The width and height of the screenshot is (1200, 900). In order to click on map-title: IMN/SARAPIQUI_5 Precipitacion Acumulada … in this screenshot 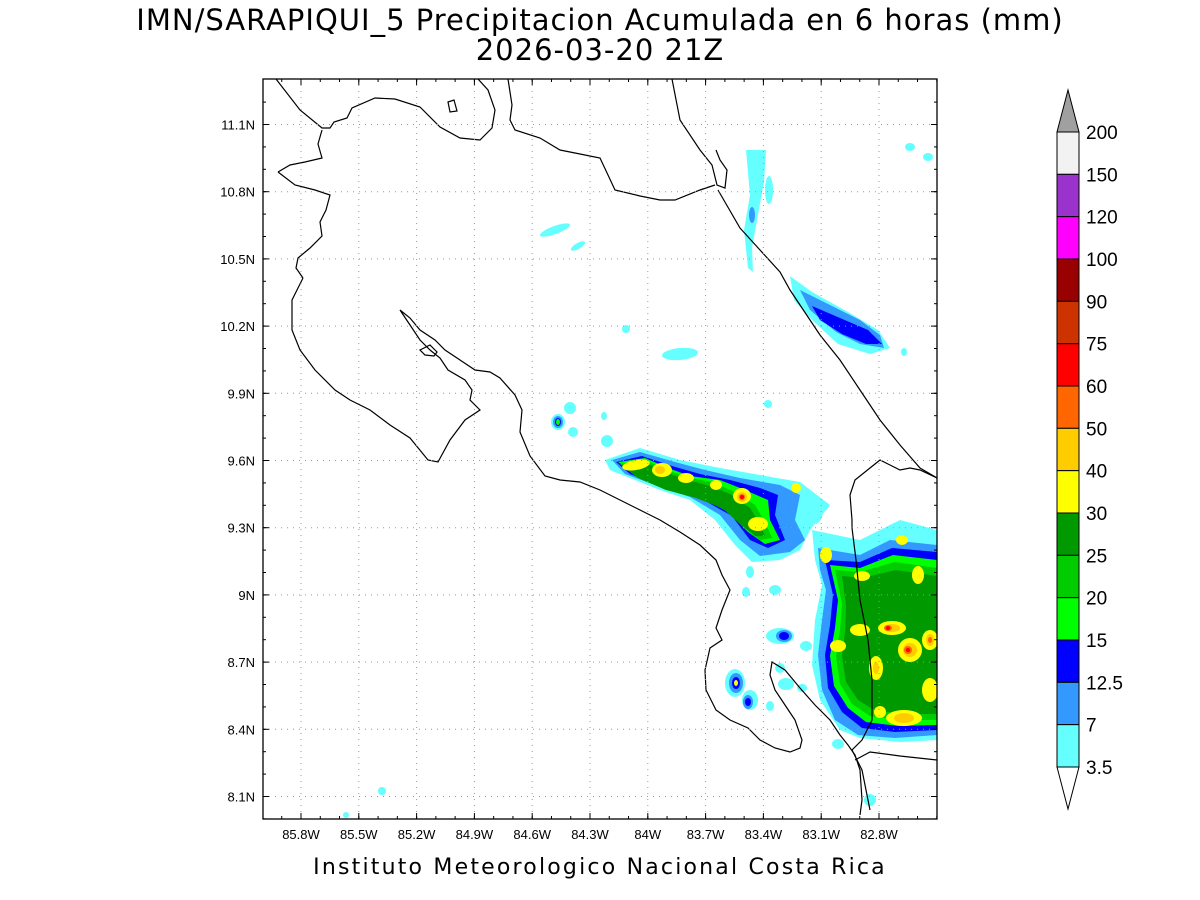, I will do `click(600, 20)`.